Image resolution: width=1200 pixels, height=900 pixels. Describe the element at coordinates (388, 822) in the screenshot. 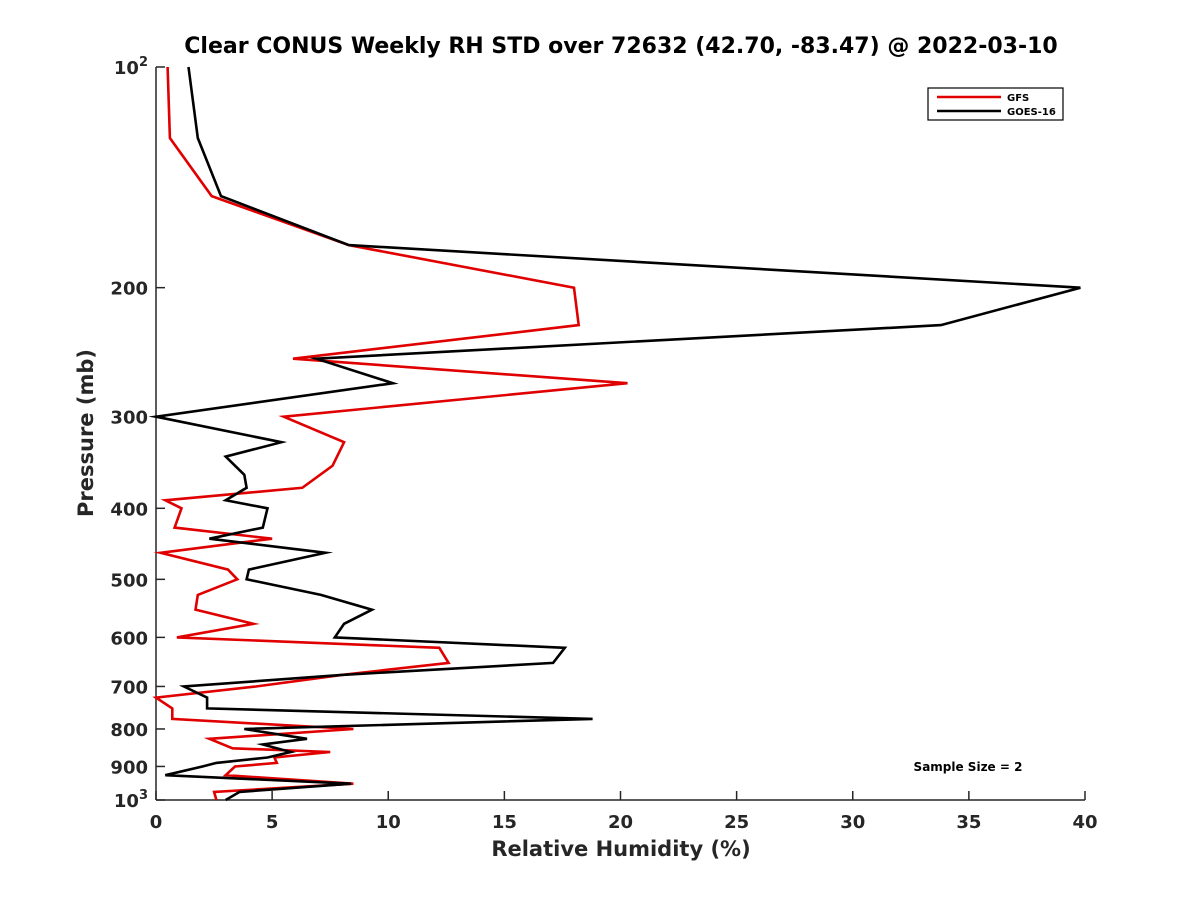

I see `x-tick-label: 10` at that location.